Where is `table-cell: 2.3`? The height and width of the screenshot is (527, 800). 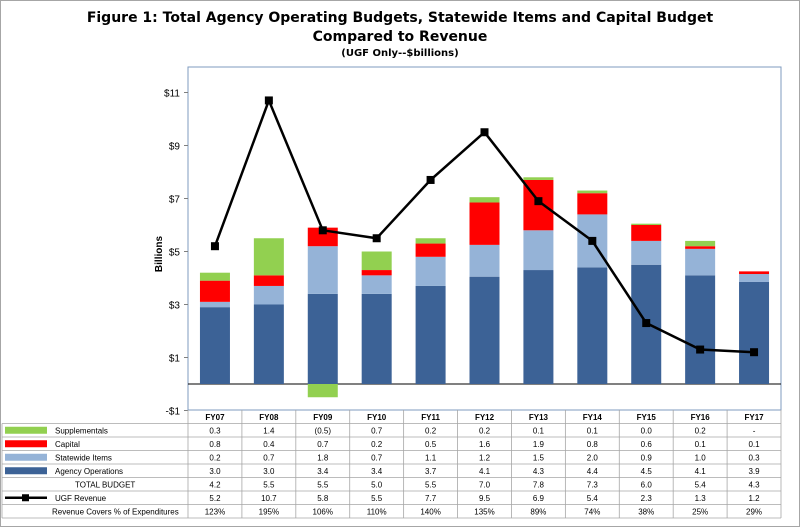 table-cell: 2.3 is located at coordinates (647, 498).